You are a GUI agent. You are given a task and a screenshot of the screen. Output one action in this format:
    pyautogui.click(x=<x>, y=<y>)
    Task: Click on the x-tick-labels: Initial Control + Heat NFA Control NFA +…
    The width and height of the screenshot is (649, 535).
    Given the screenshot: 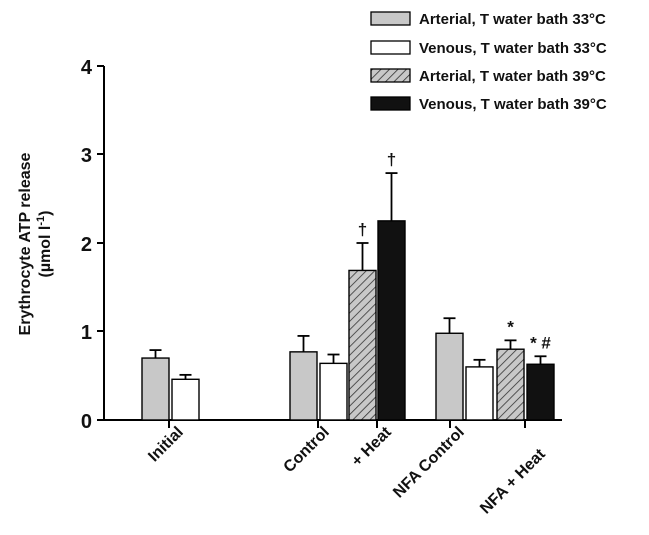 What is the action you would take?
    pyautogui.click(x=347, y=470)
    